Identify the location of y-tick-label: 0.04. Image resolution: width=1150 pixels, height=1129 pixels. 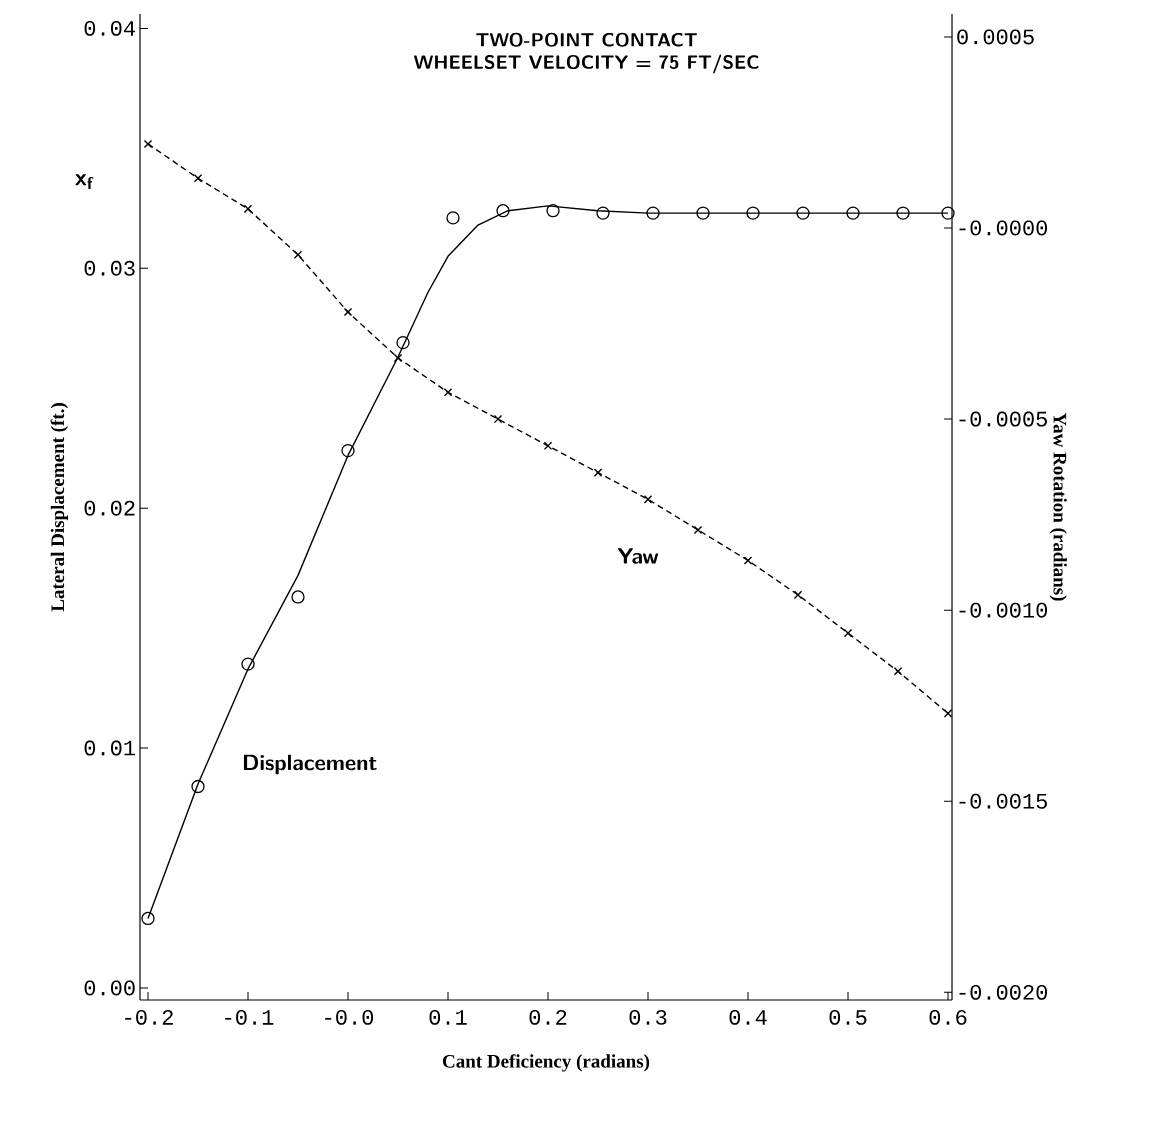
(109, 28).